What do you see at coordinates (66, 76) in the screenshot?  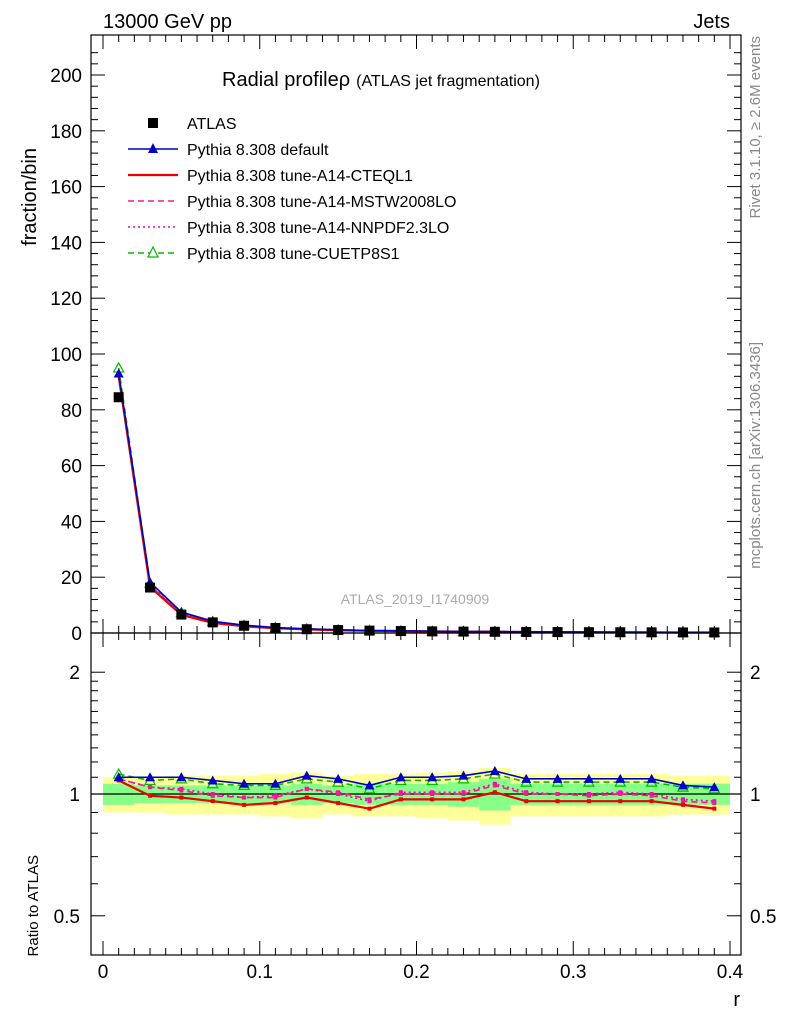 I see `main-y-tick-label: 200` at bounding box center [66, 76].